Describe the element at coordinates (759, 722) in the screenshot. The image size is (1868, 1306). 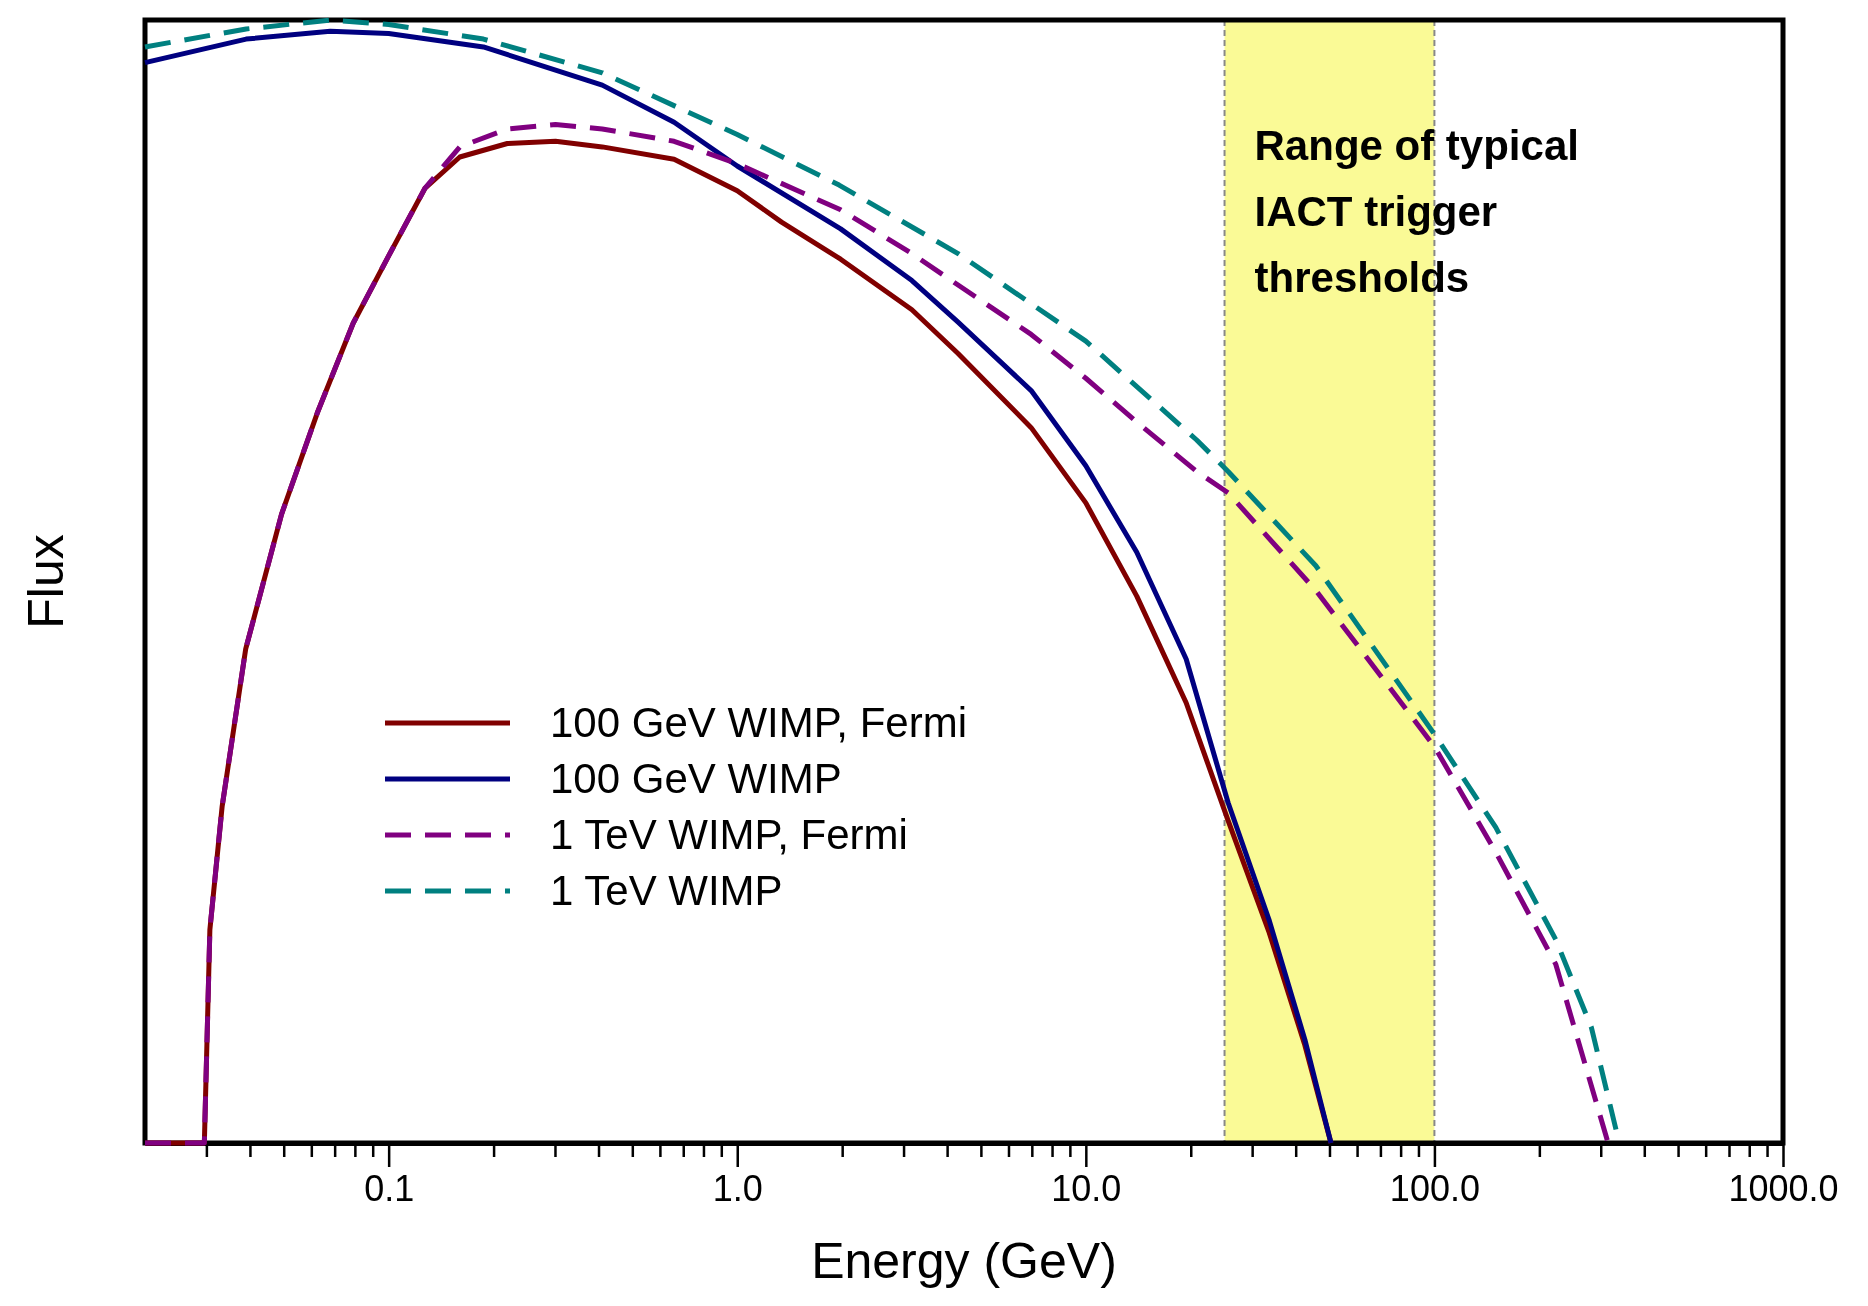
I see `legend-label: 100 GeV WIMP, Fermi` at that location.